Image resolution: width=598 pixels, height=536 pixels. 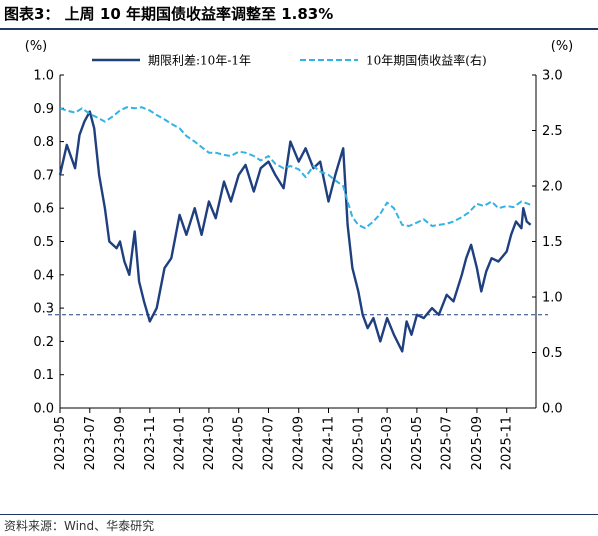 I want to click on left-tick-label: 0.4, so click(x=43, y=275).